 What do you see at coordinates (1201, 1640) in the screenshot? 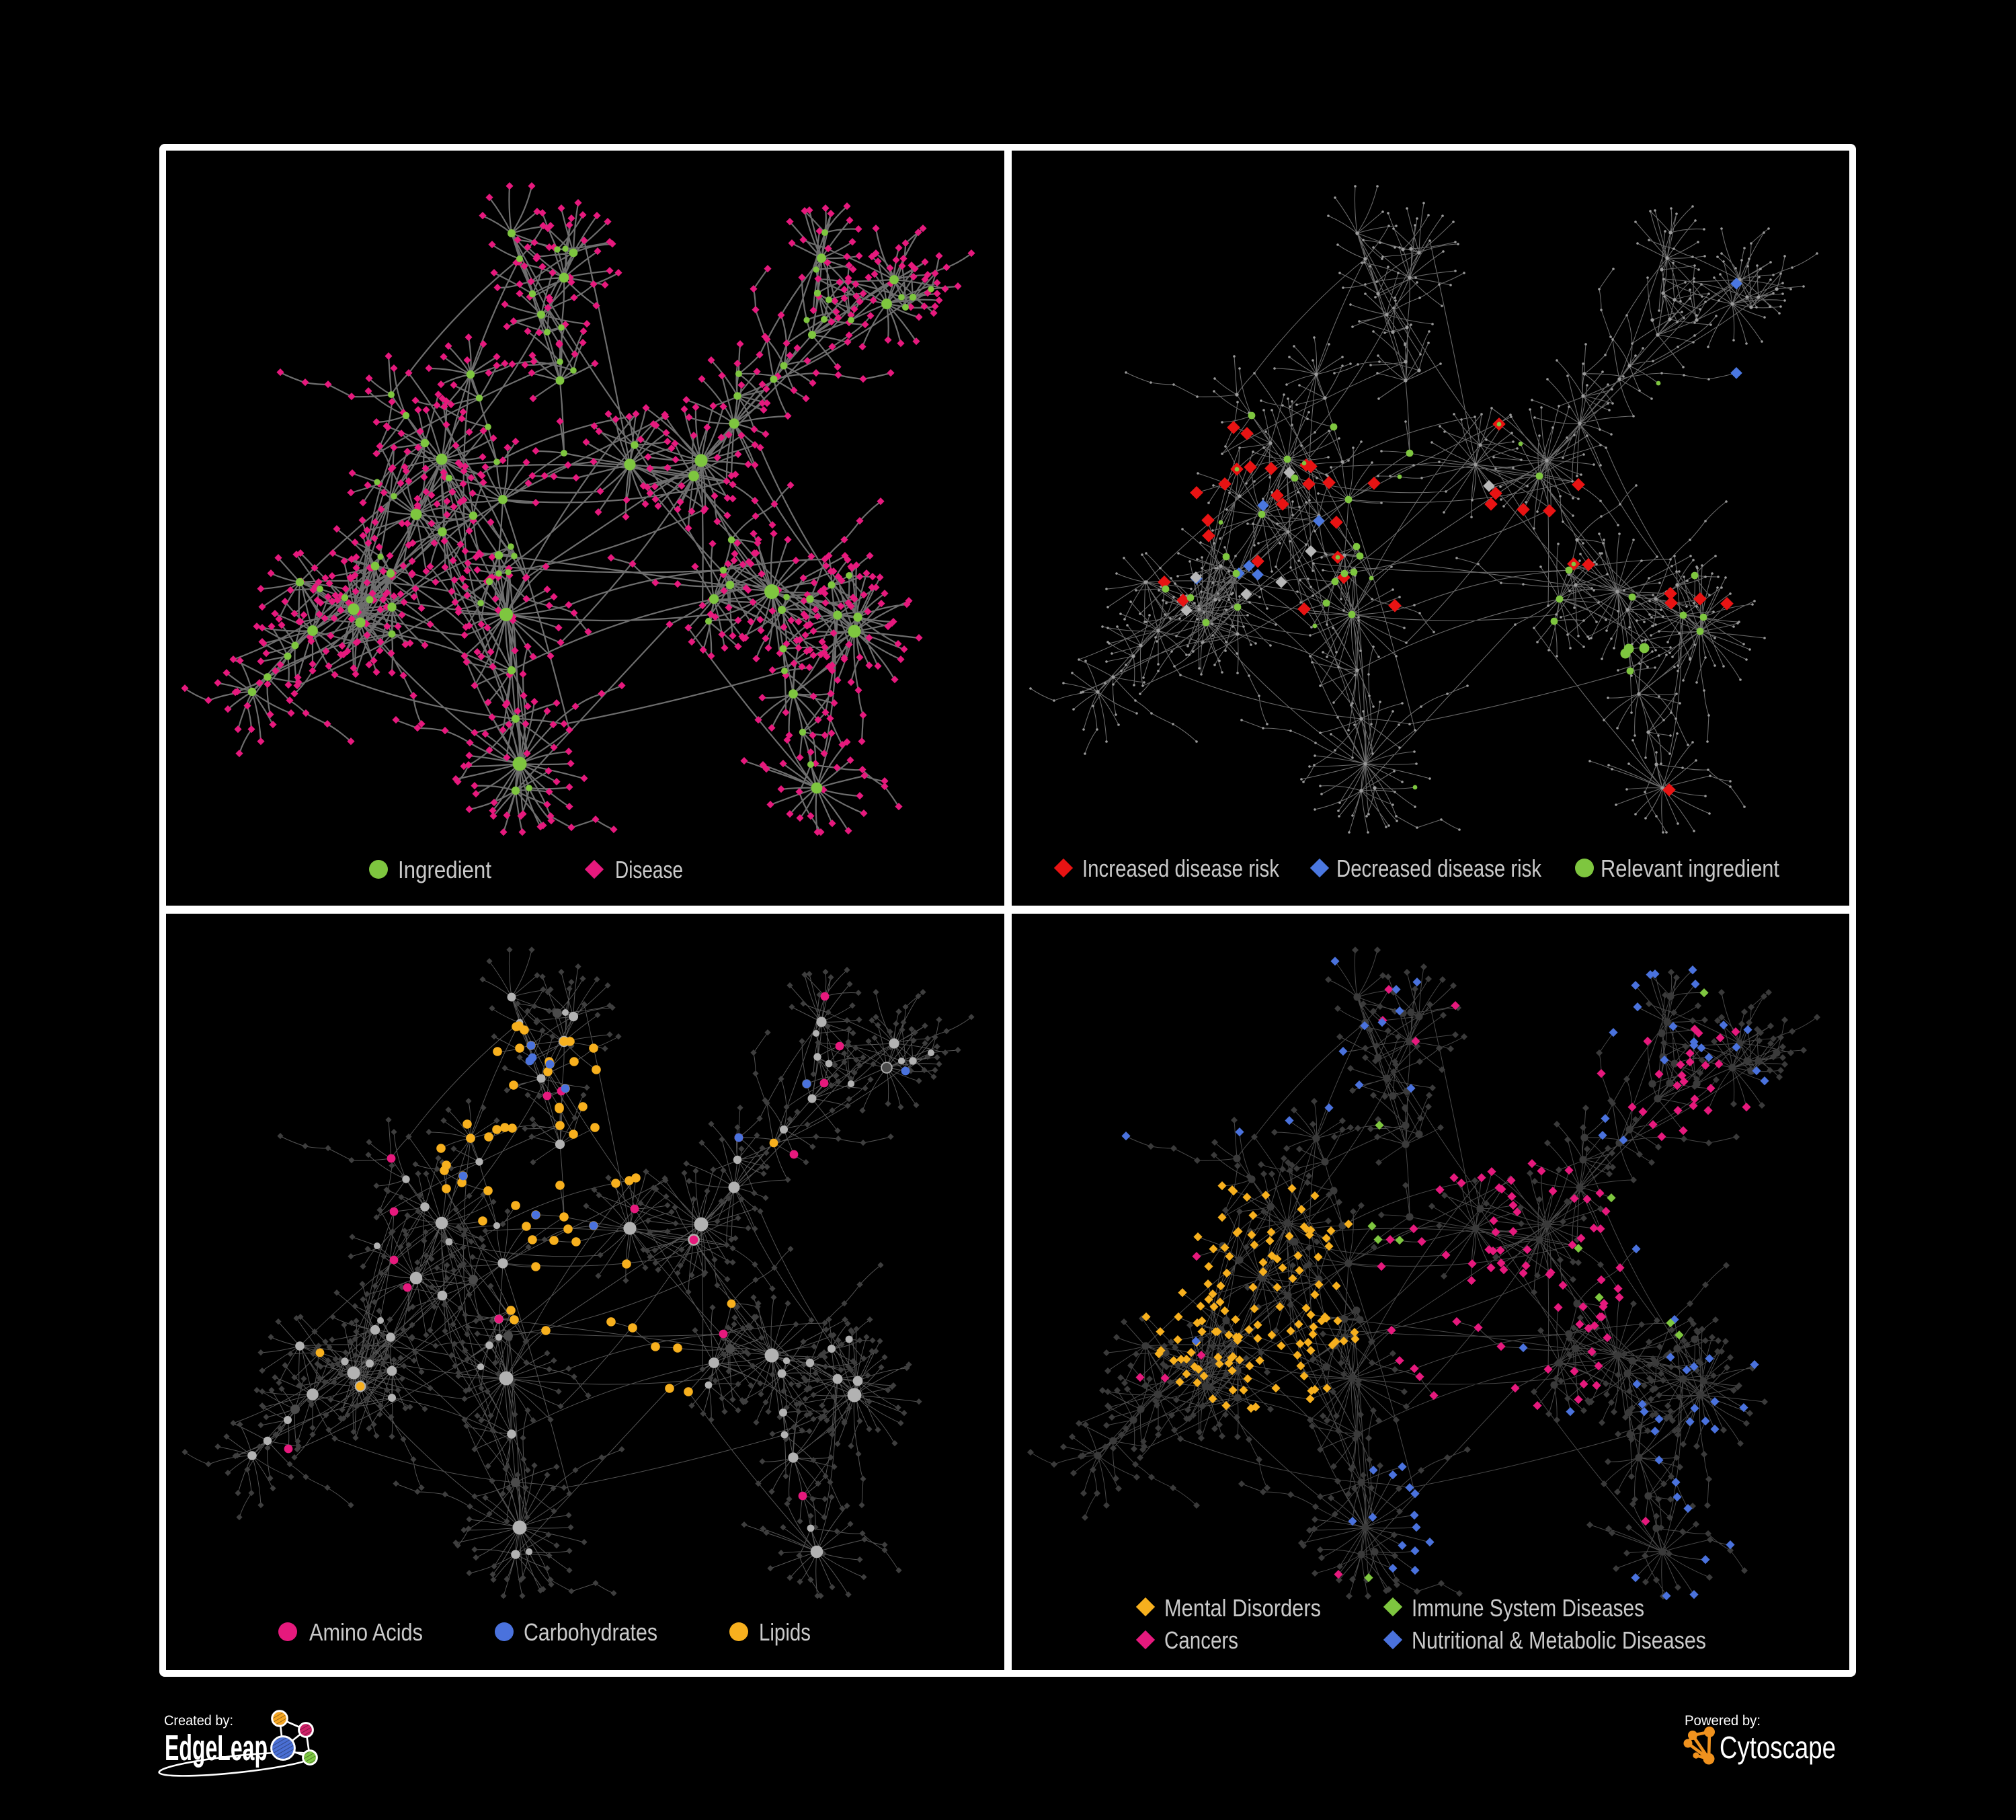
I see `svg-text: Cancers` at bounding box center [1201, 1640].